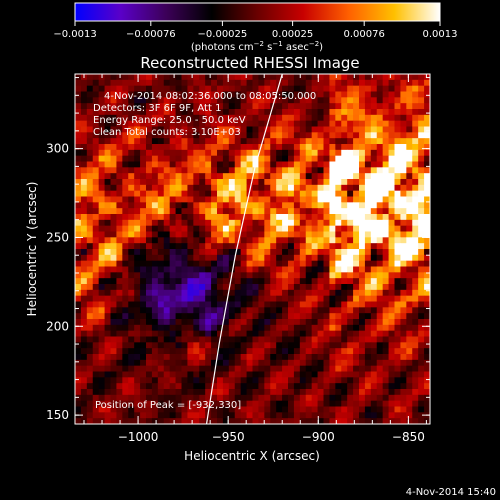 The height and width of the screenshot is (500, 500). I want to click on colorbar, so click(257, 12).